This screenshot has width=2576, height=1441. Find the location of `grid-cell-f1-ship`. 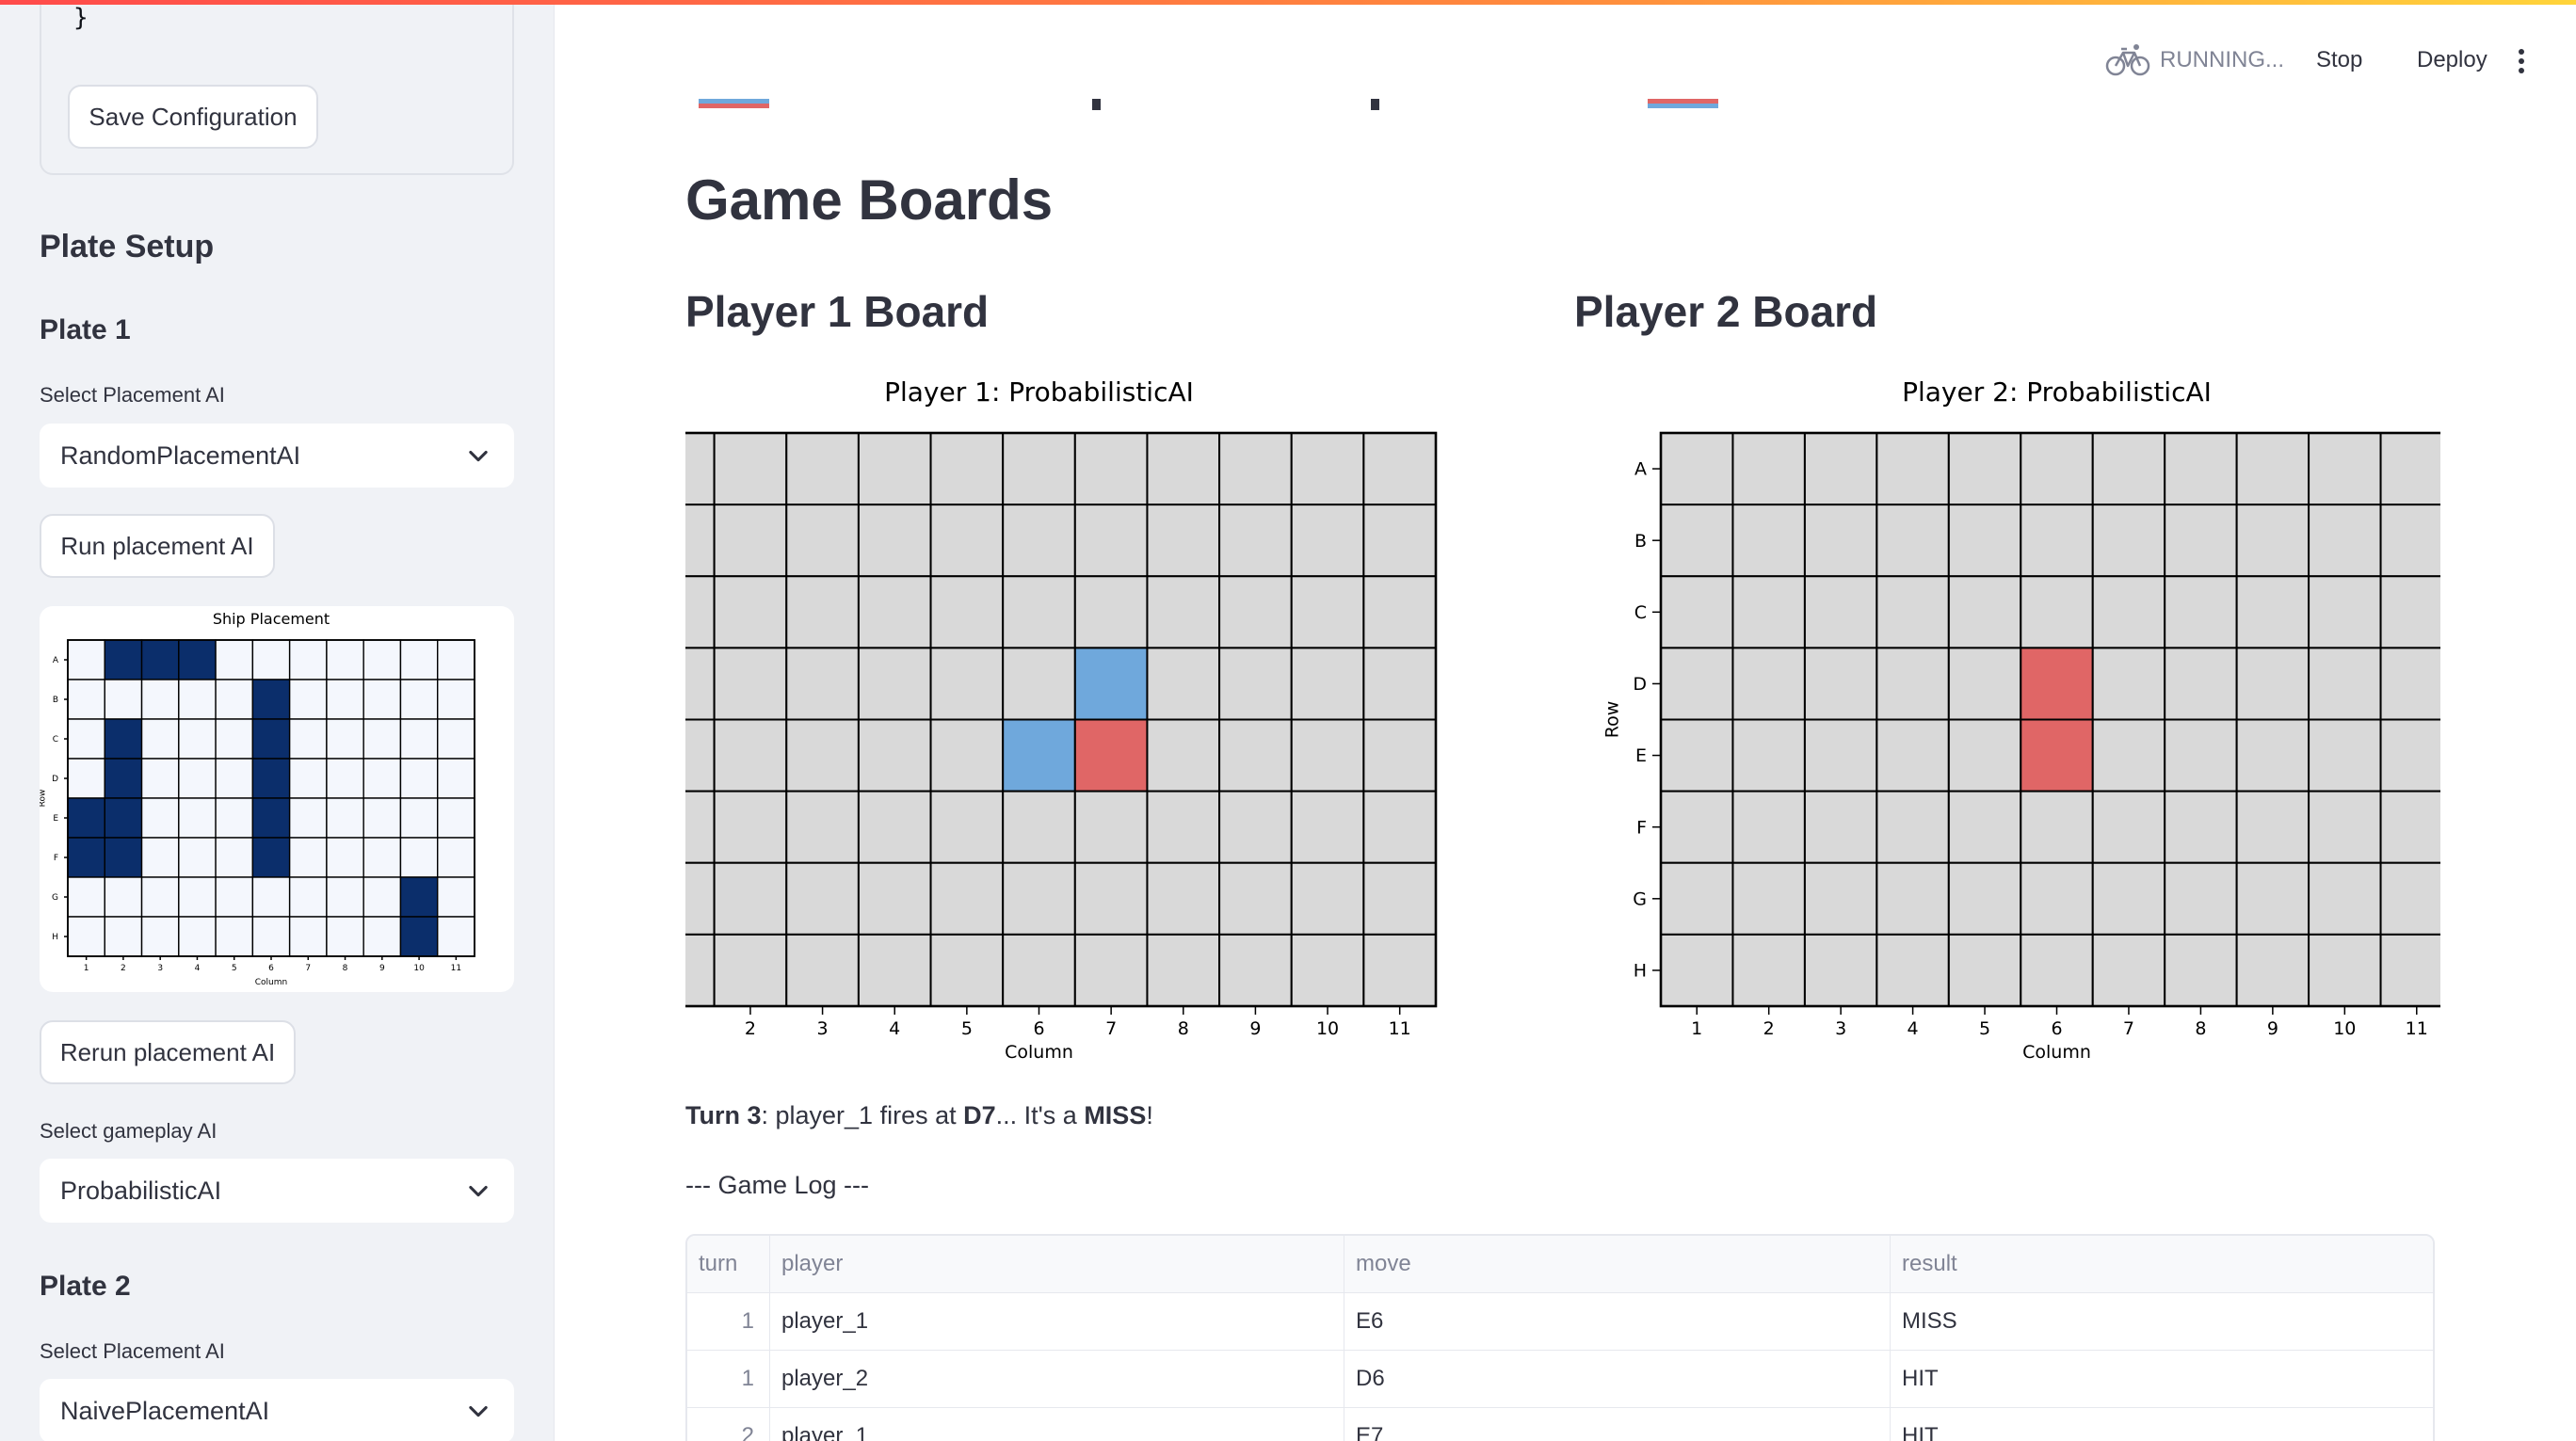

grid-cell-f1-ship is located at coordinates (86, 857).